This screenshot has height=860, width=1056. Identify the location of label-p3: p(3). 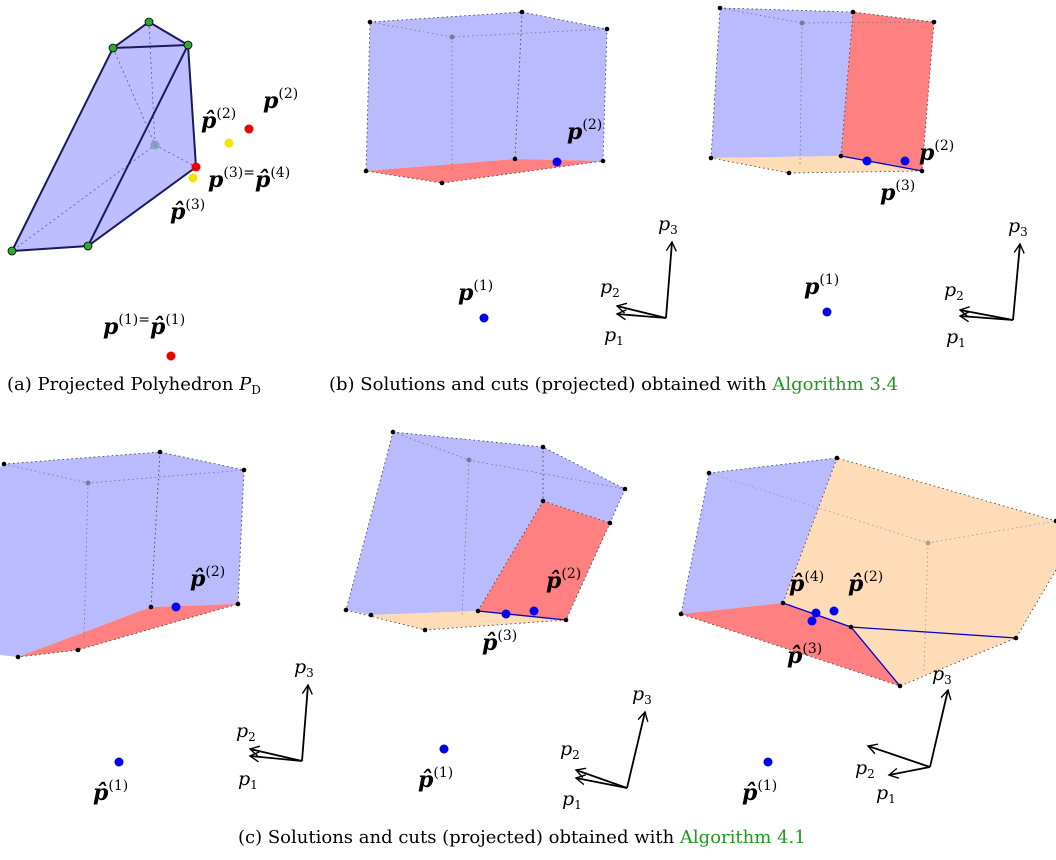
(897, 192).